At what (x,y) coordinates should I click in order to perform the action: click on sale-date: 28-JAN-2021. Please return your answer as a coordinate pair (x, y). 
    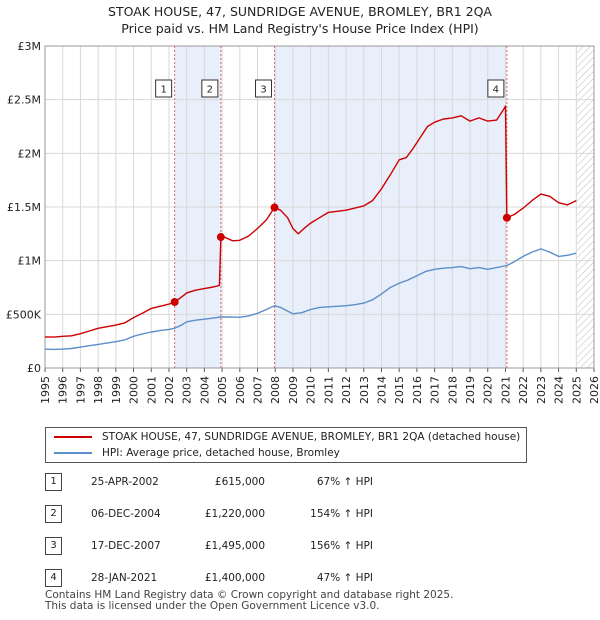
    Looking at the image, I should click on (124, 578).